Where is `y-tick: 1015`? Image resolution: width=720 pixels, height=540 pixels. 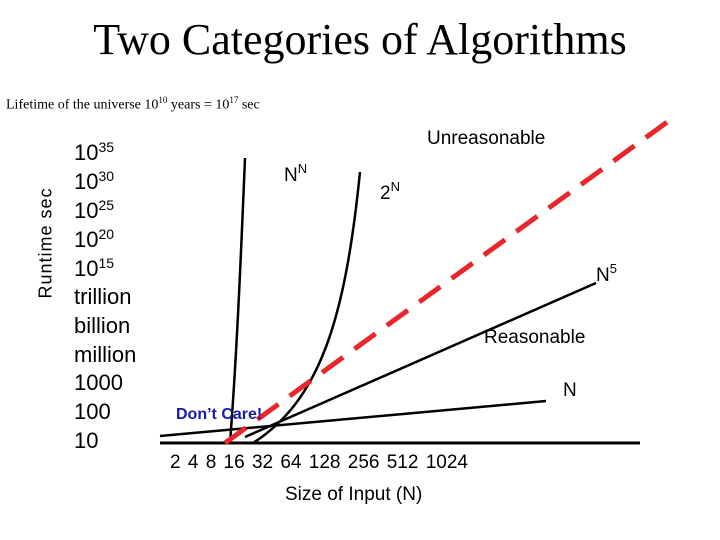 y-tick: 1015 is located at coordinates (94, 268).